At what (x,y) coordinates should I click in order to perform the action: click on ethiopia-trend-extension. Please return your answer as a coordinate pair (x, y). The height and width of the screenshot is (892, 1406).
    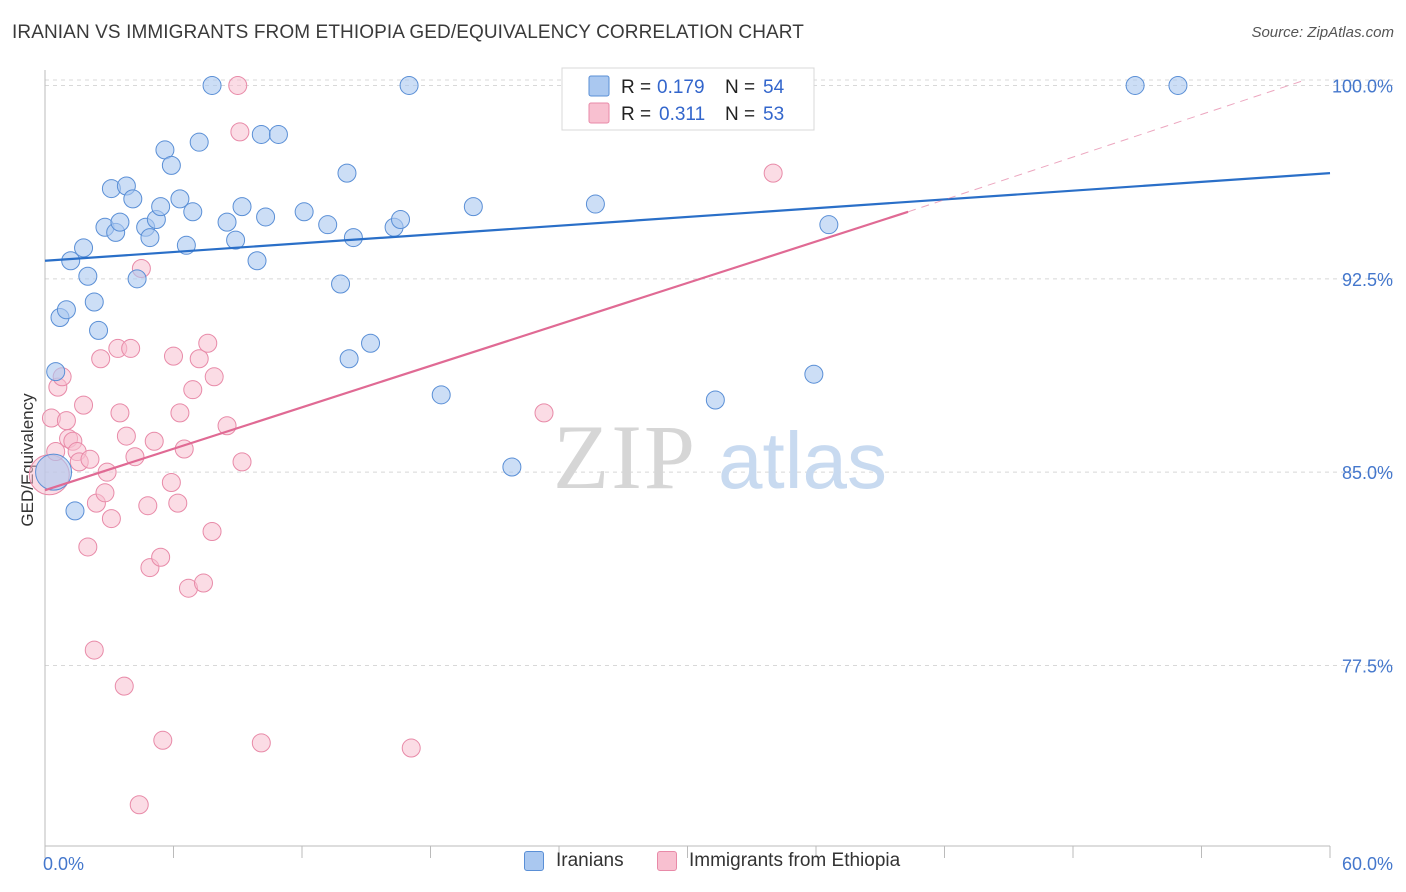
    Looking at the image, I should click on (1106, 146).